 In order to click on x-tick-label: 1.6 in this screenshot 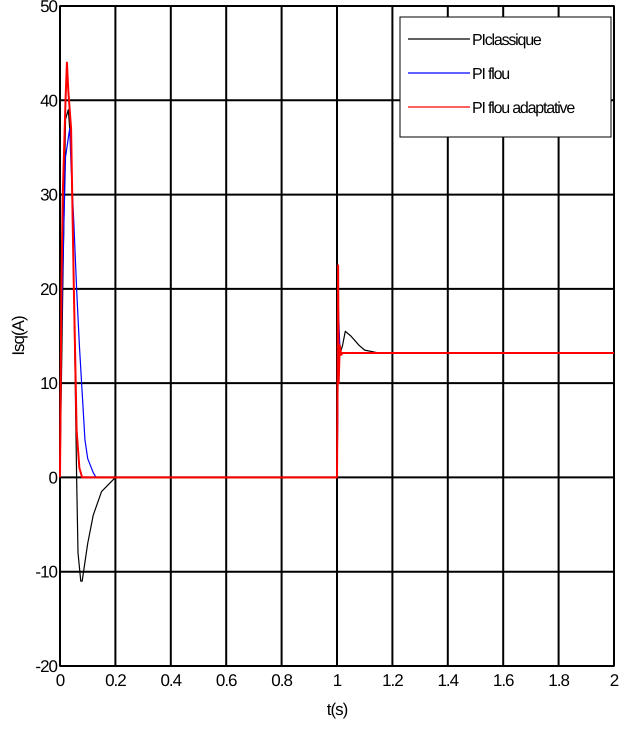, I will do `click(503, 680)`.